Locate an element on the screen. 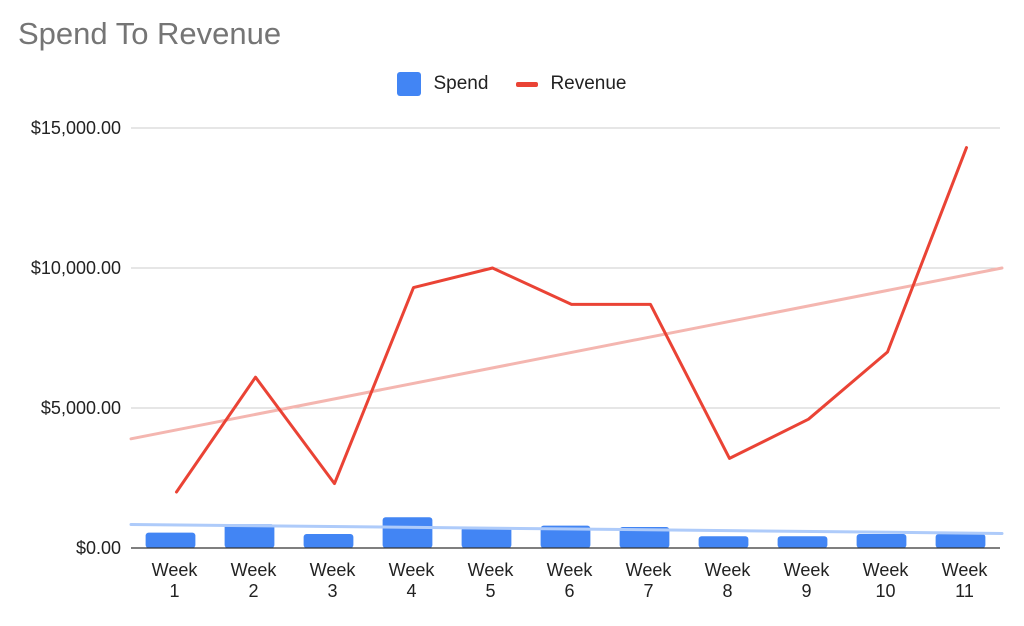 This screenshot has width=1024, height=626. x-tick-label-line: 7 is located at coordinates (648, 591).